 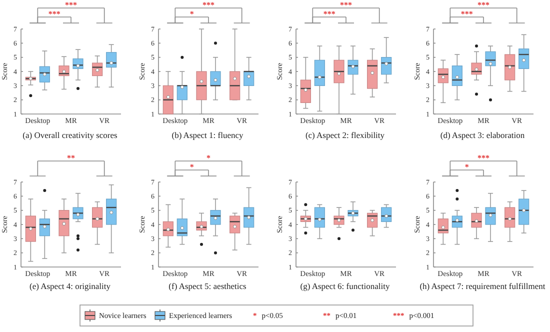 What do you see at coordinates (483, 286) in the screenshot?
I see `text: (h) Aspect 7: requirement fulfillment` at bounding box center [483, 286].